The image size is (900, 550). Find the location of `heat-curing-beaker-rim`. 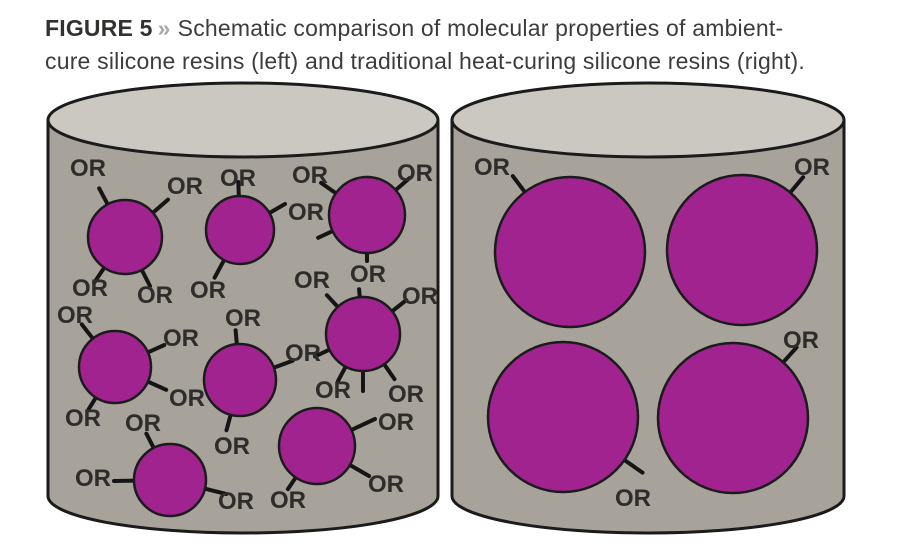

heat-curing-beaker-rim is located at coordinates (648, 120).